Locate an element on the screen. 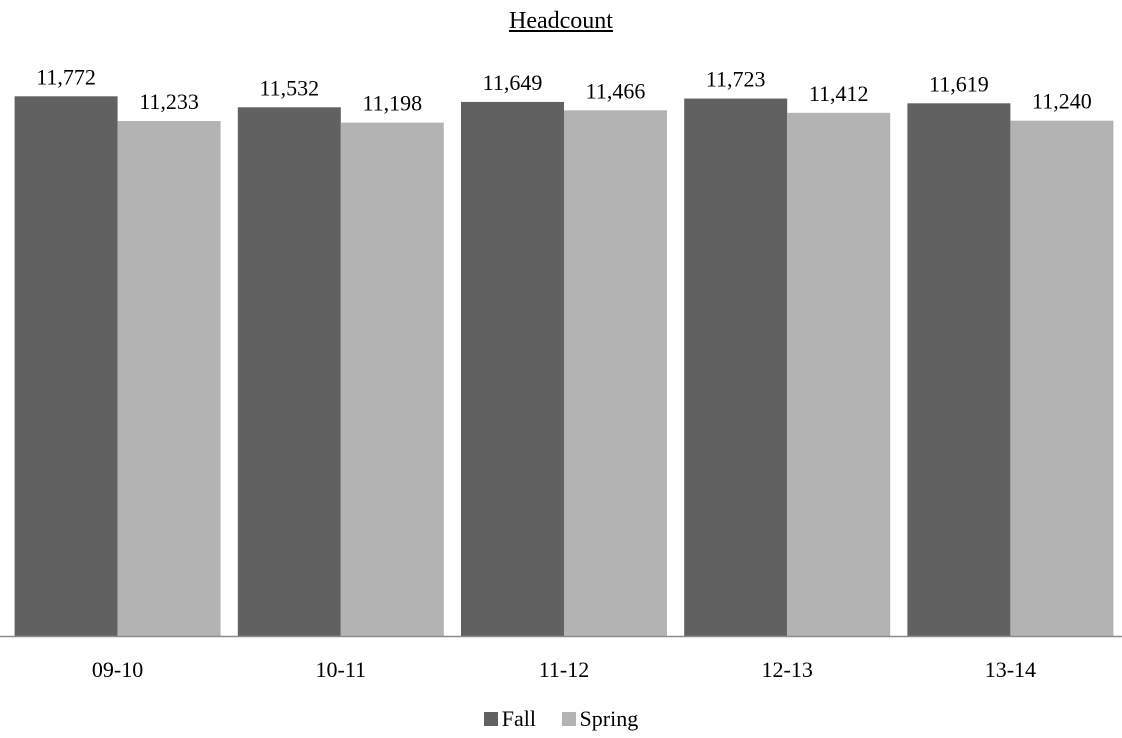 This screenshot has height=738, width=1122. data-label-fall-10-11: 11,532 is located at coordinates (289, 87).